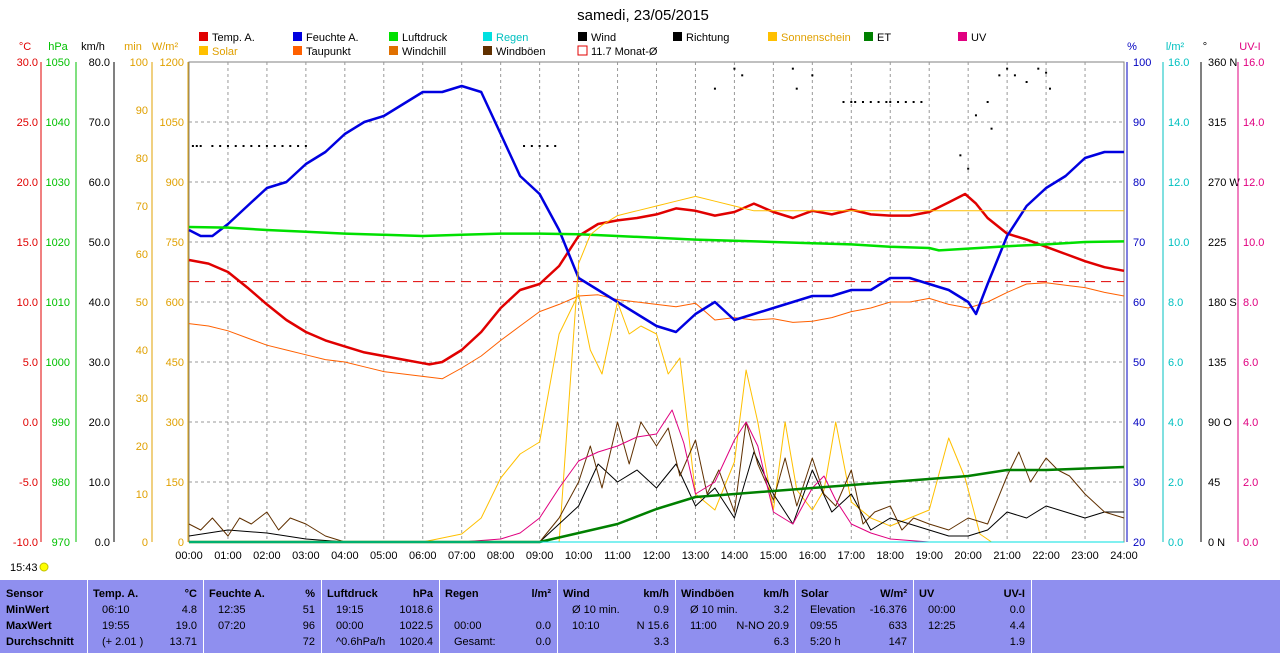  I want to click on legend-label-dewpoint: Taupunkt, so click(328, 52).